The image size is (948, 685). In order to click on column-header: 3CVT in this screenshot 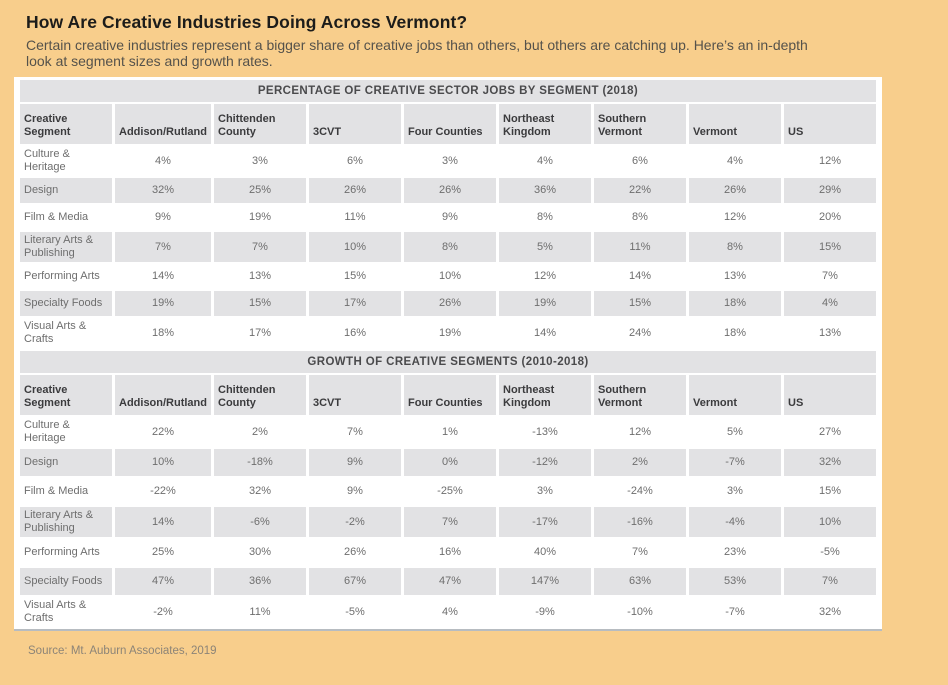, I will do `click(355, 124)`.